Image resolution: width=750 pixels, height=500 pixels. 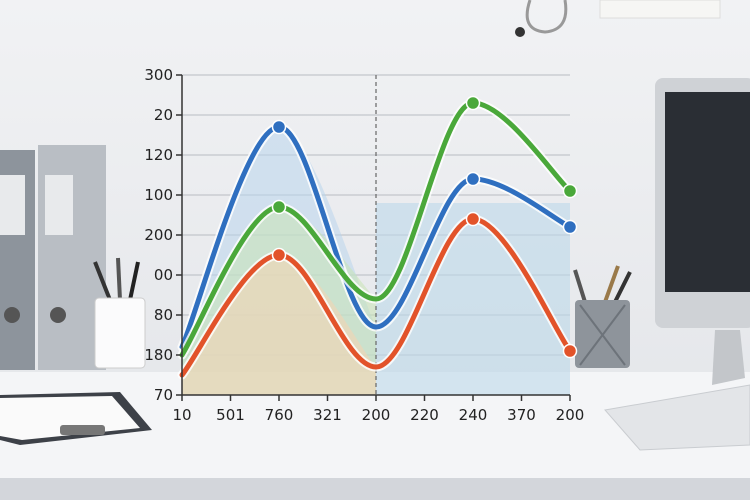 What do you see at coordinates (327, 415) in the screenshot?
I see `x-tick-label: 321` at bounding box center [327, 415].